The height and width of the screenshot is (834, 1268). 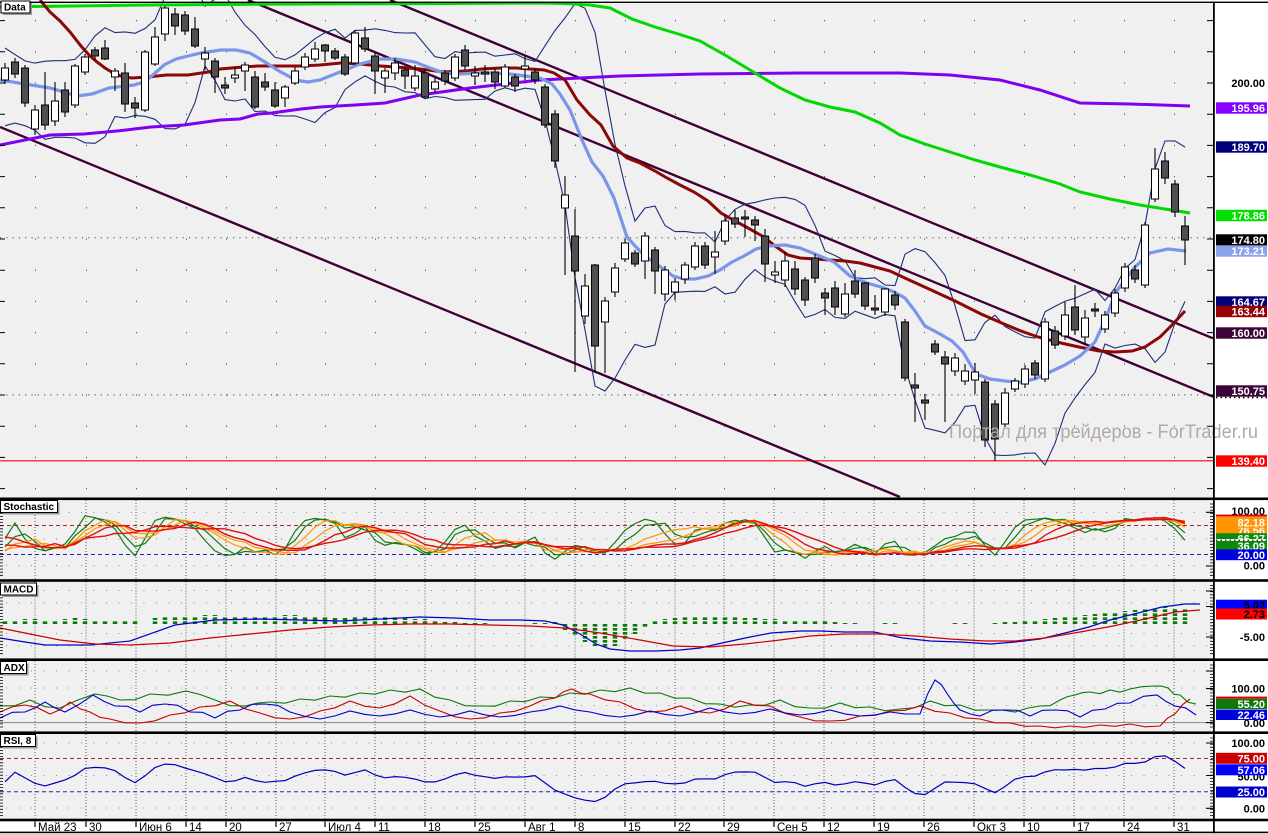 What do you see at coordinates (1248, 462) in the screenshot?
I see `svg-text: 139.40` at bounding box center [1248, 462].